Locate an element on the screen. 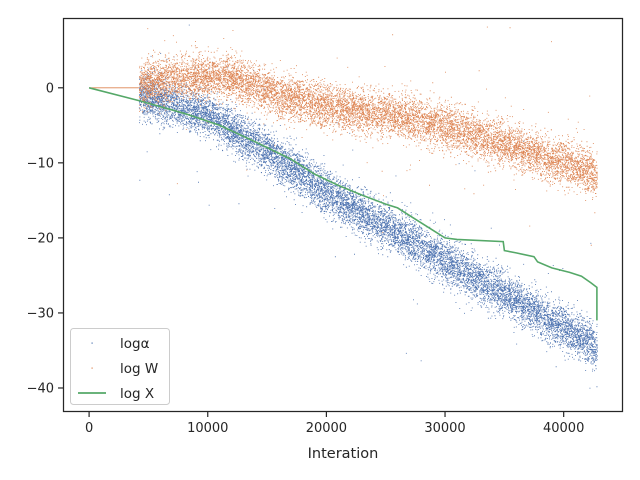 The image size is (640, 480). legend-label-2: log X is located at coordinates (137, 394).